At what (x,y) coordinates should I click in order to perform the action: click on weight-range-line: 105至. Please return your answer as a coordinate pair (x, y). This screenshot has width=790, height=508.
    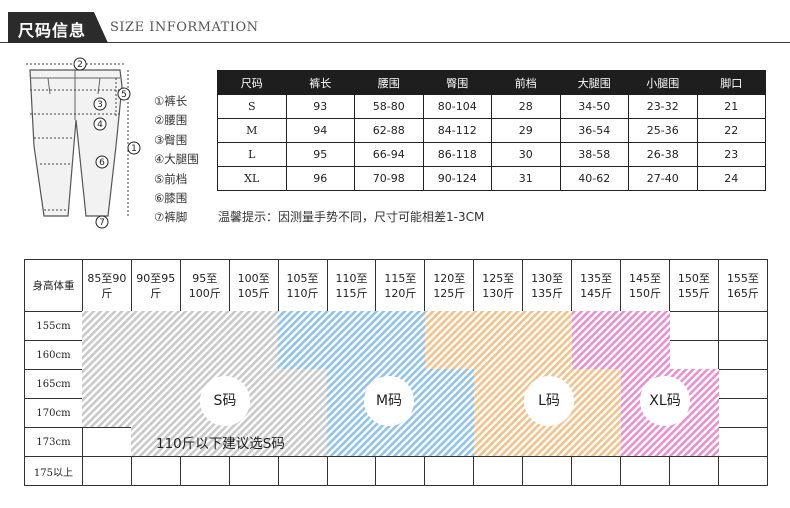
    Looking at the image, I should click on (302, 278).